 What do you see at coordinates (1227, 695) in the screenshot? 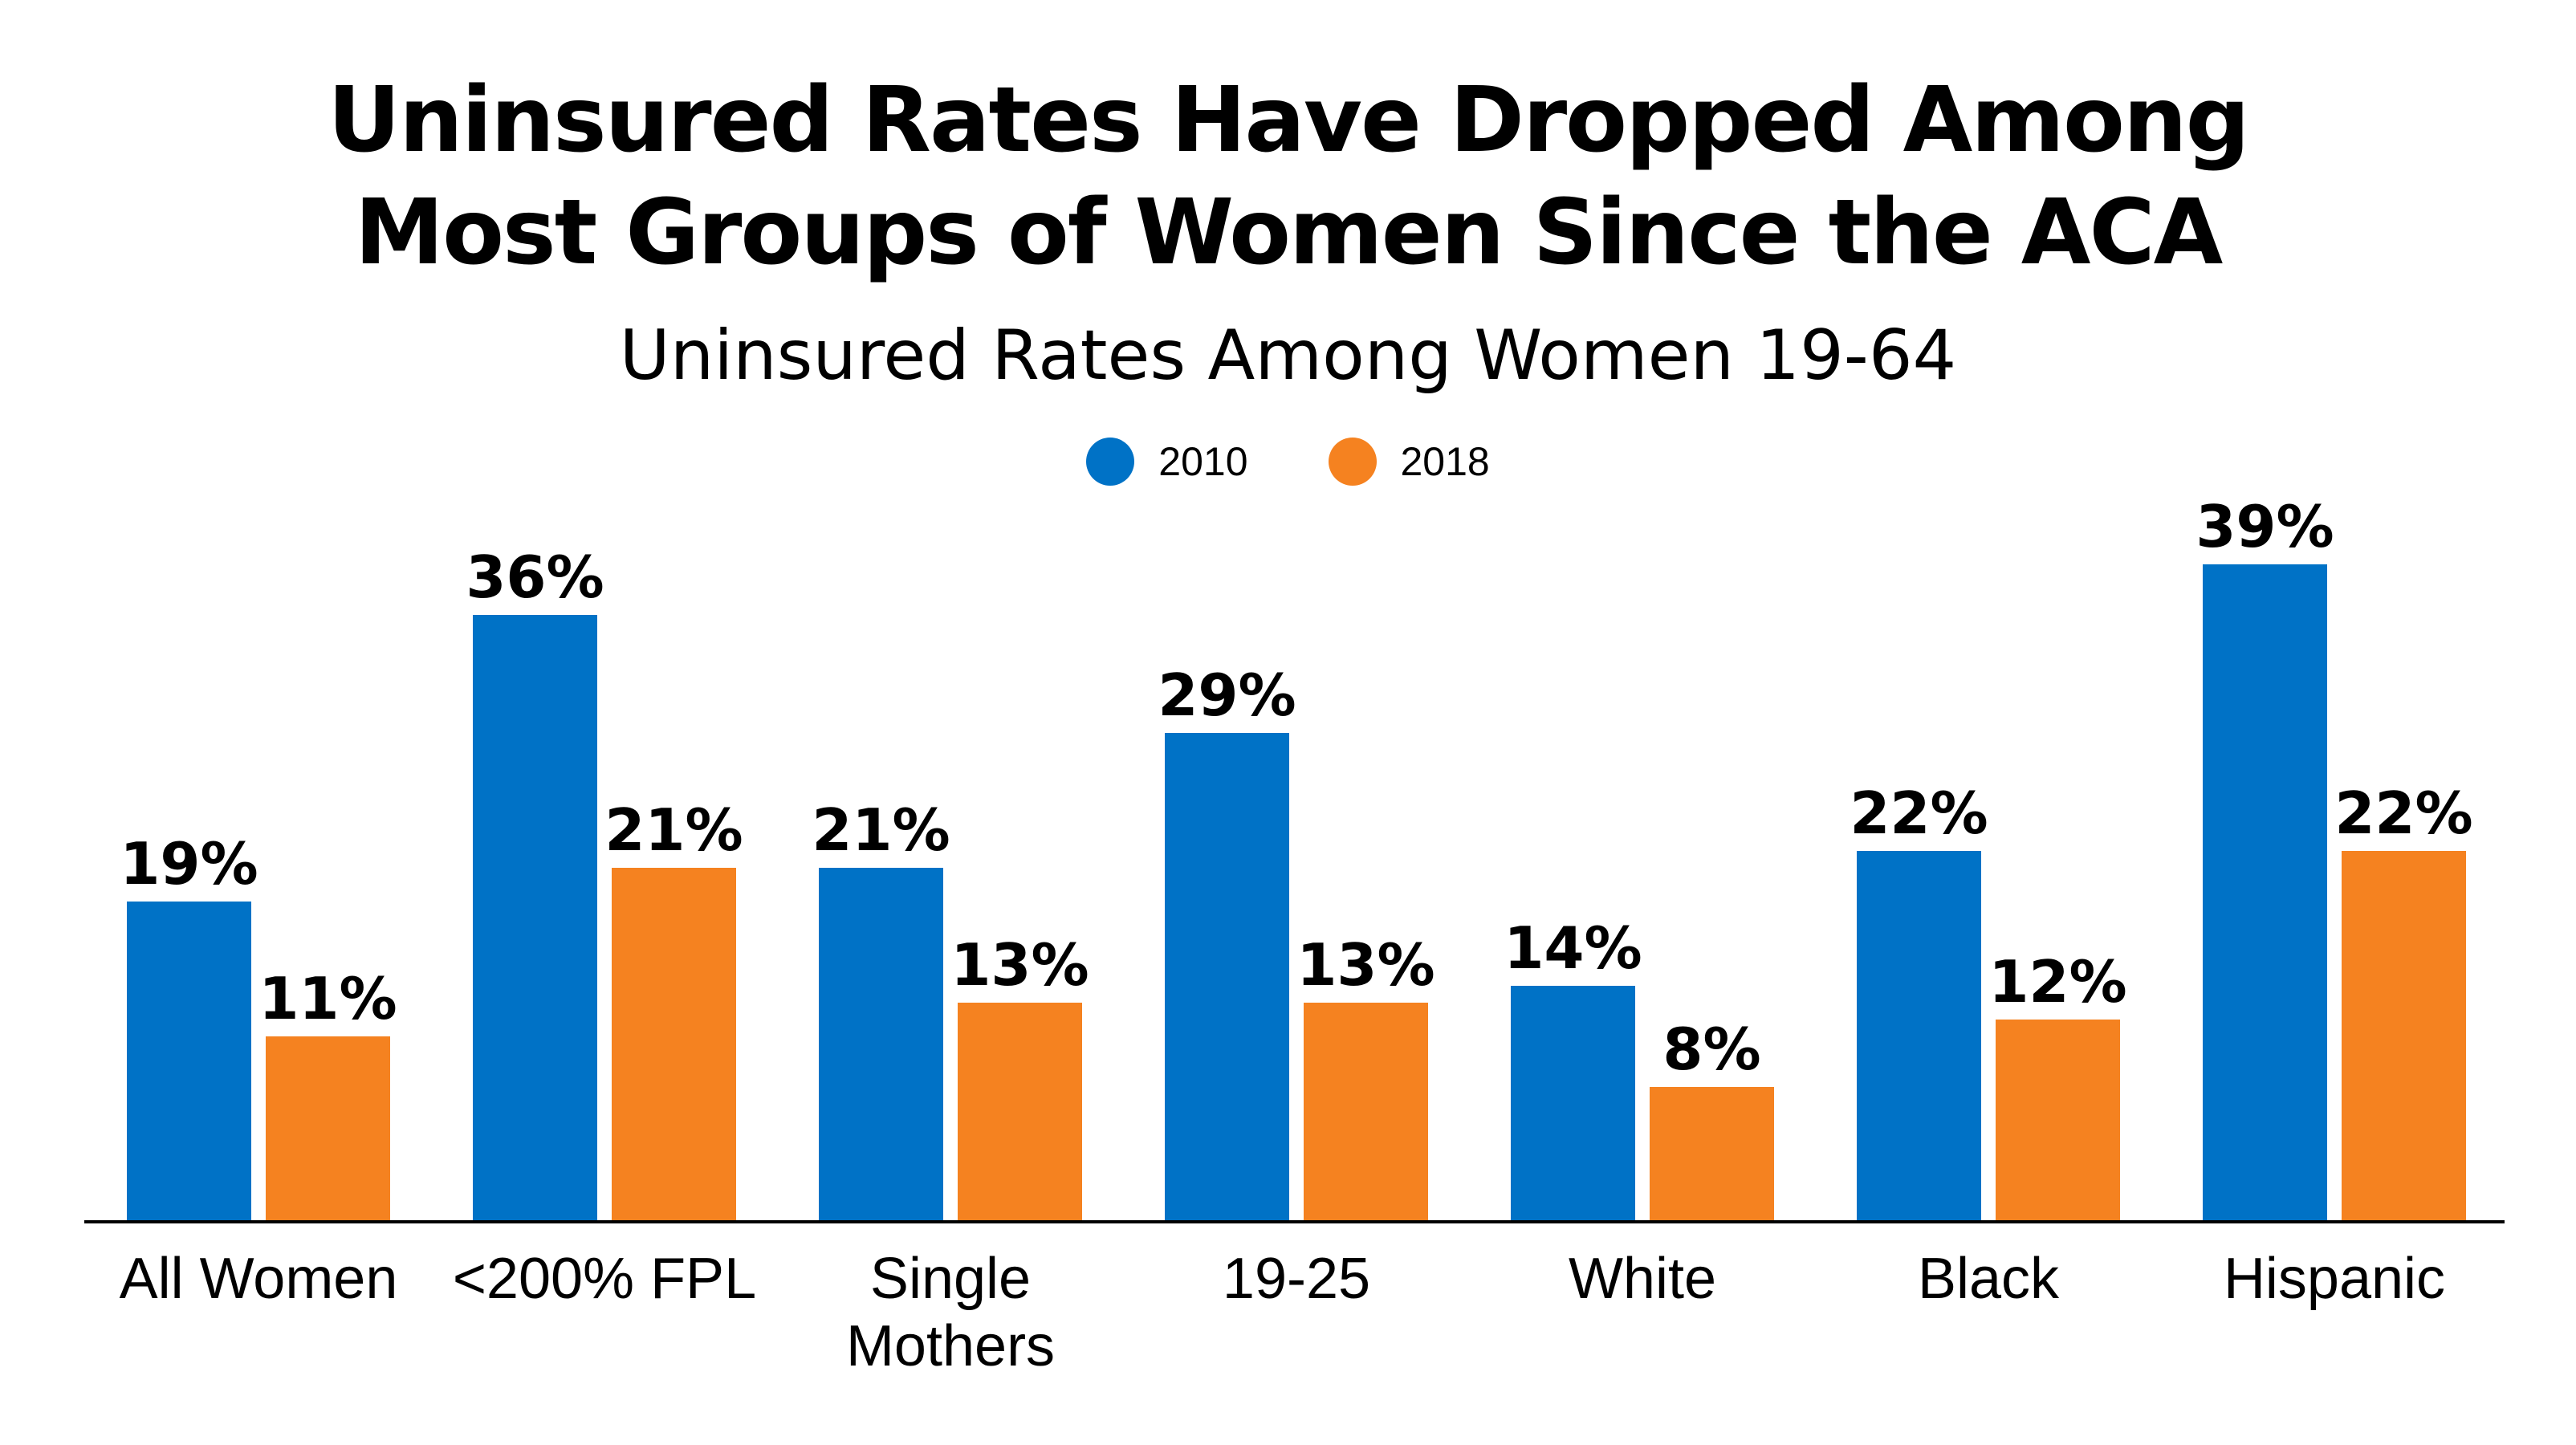
I see `data-label-2010-3: 29%` at bounding box center [1227, 695].